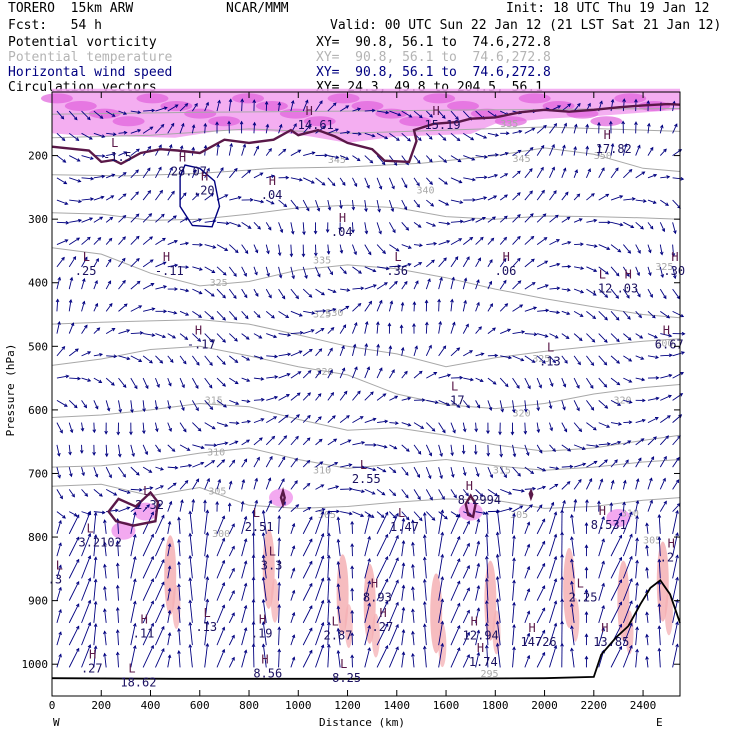 This screenshot has width=740, height=740. I want to click on hl-value: .06, so click(506, 271).